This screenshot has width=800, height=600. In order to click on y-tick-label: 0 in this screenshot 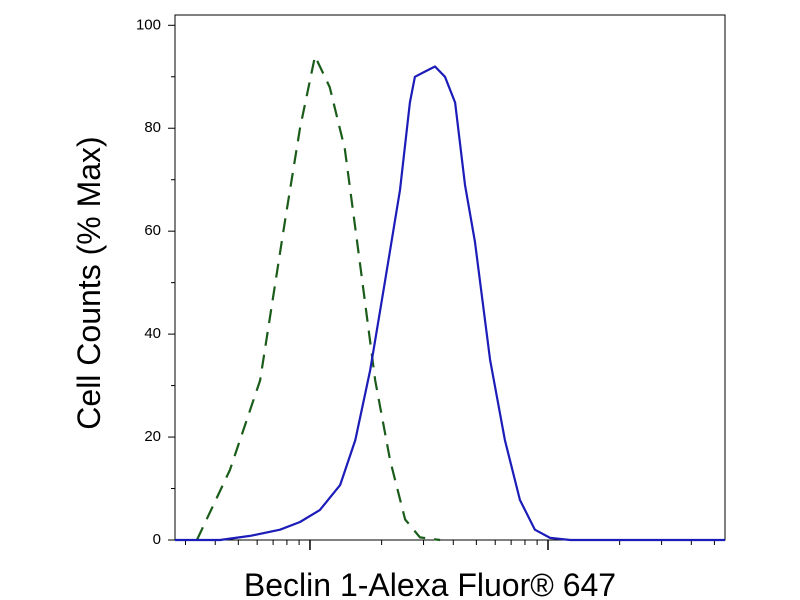, I will do `click(157, 539)`.